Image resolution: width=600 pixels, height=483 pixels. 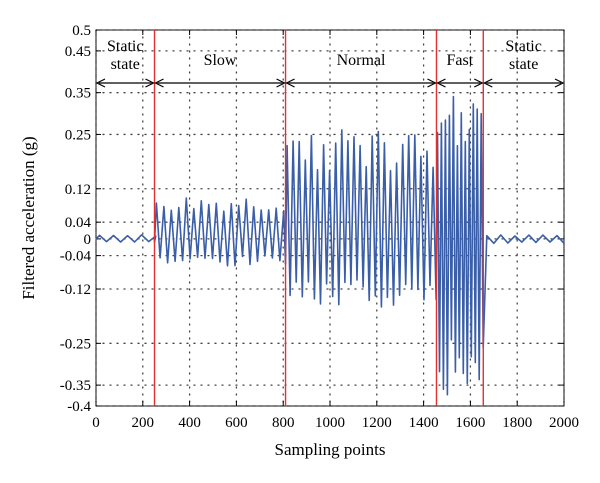 I want to click on x-tick-label: 2000, so click(x=564, y=423).